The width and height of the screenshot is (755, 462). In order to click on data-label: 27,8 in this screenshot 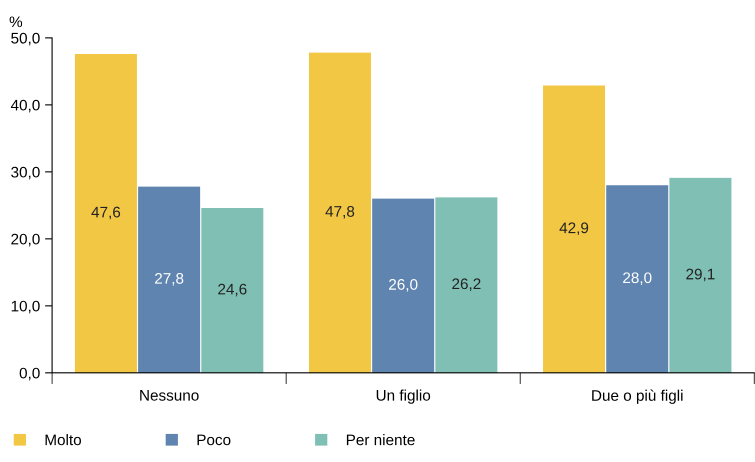, I will do `click(169, 279)`.